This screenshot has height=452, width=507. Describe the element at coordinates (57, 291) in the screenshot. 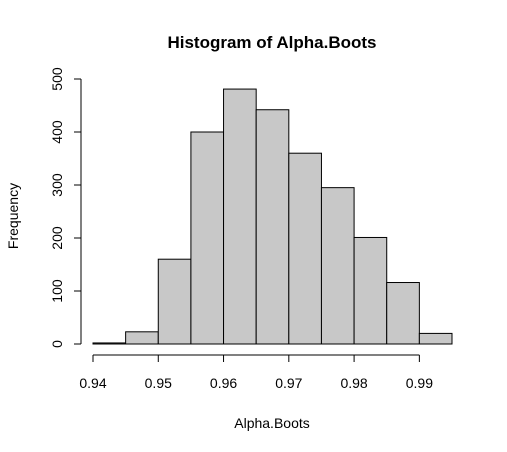

I see `y-tick-label: 100` at that location.